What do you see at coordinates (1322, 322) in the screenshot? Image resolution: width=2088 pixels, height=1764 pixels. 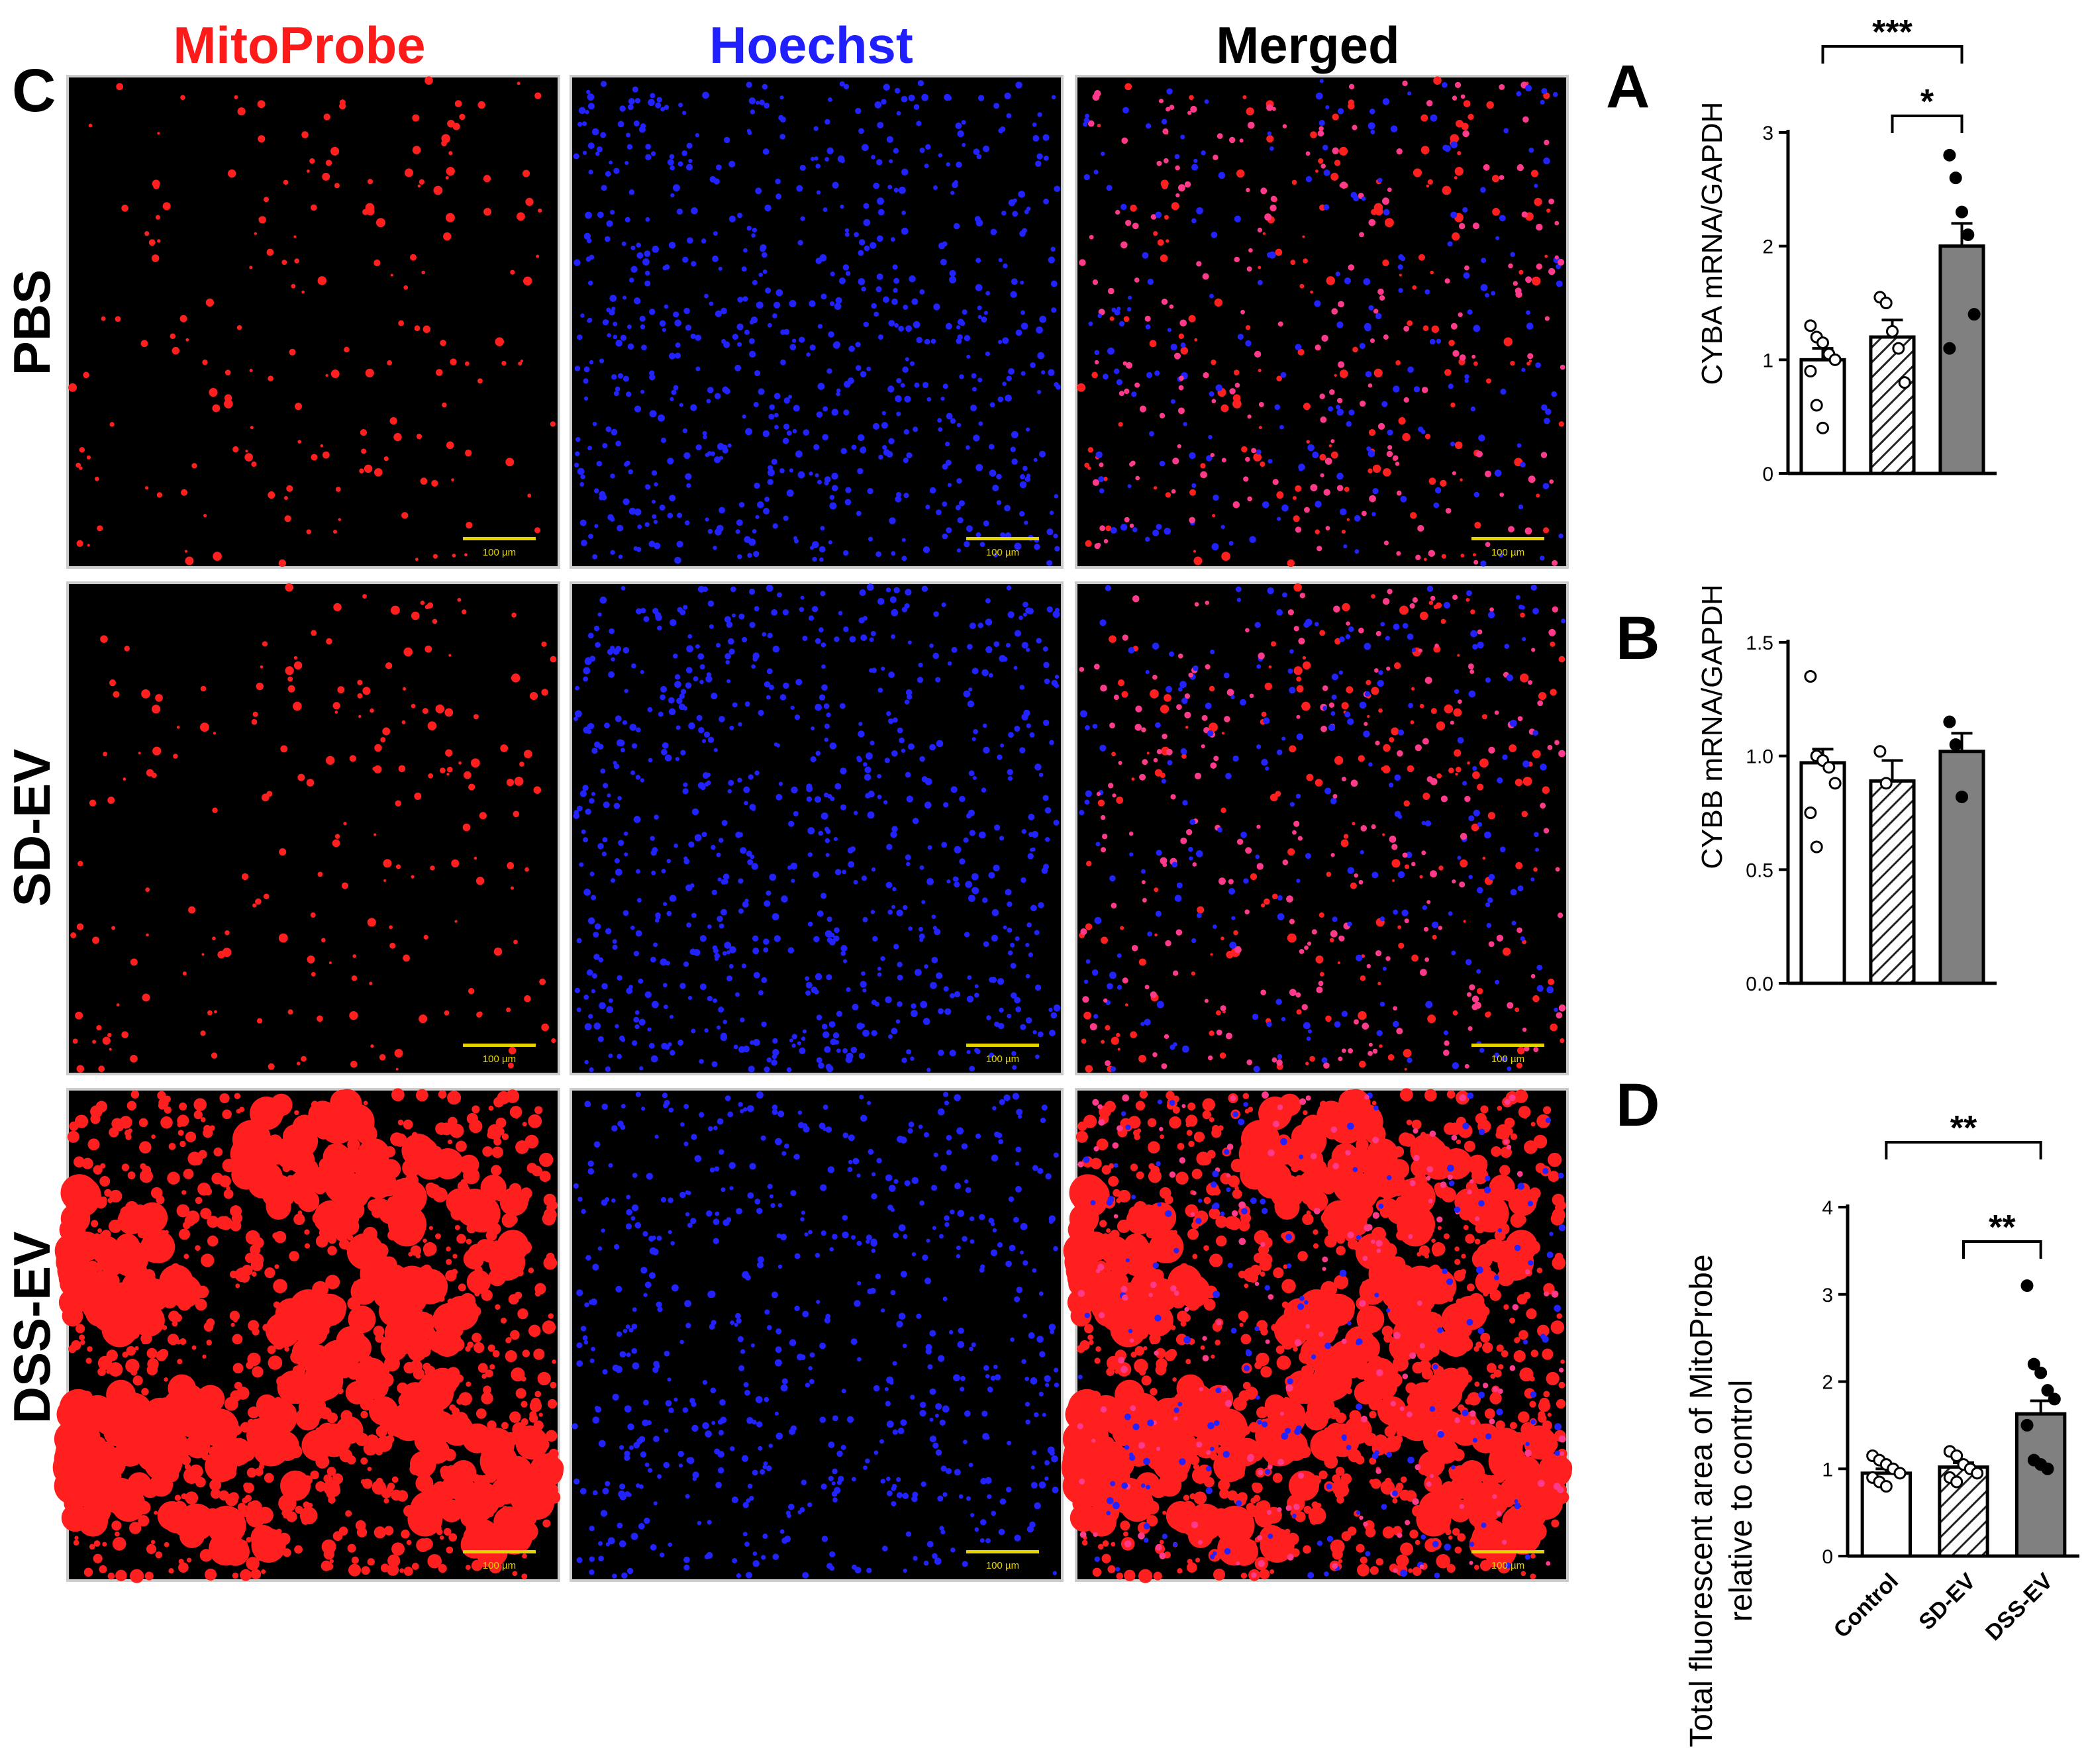 I see `micrograph-background` at bounding box center [1322, 322].